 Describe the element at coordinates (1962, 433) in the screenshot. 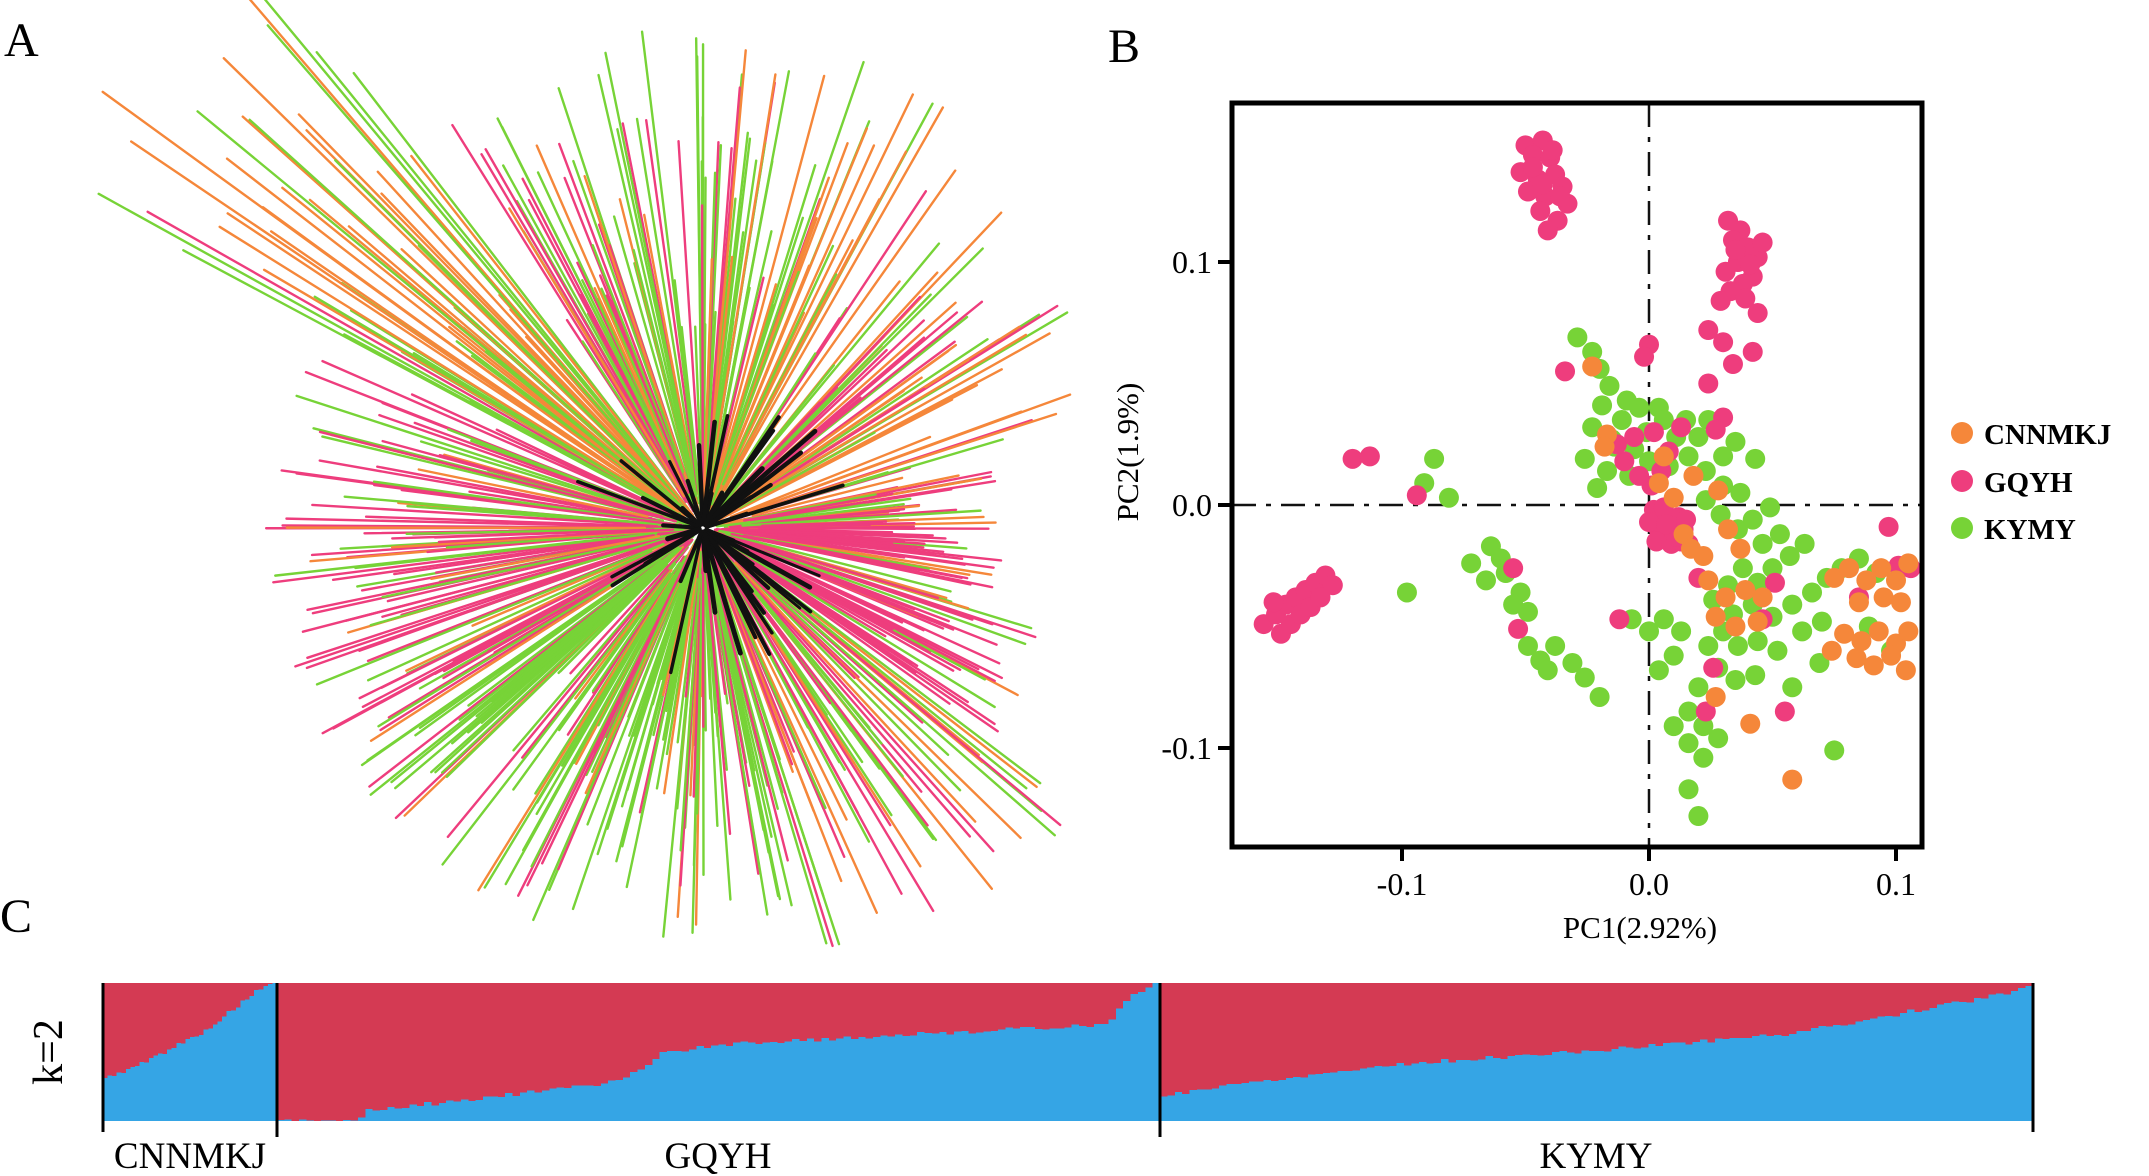

I see `legend-dot-cnnmkj` at that location.